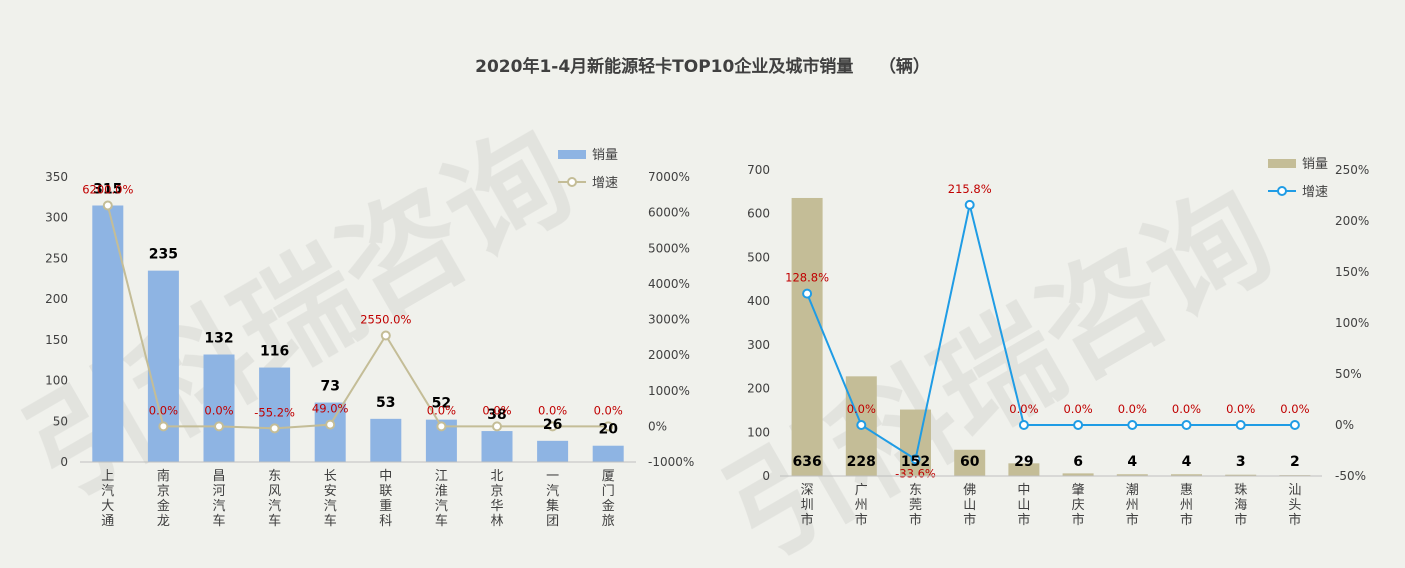 This screenshot has width=1405, height=568. What do you see at coordinates (608, 491) in the screenshot?
I see `x-tick-label: 门` at bounding box center [608, 491].